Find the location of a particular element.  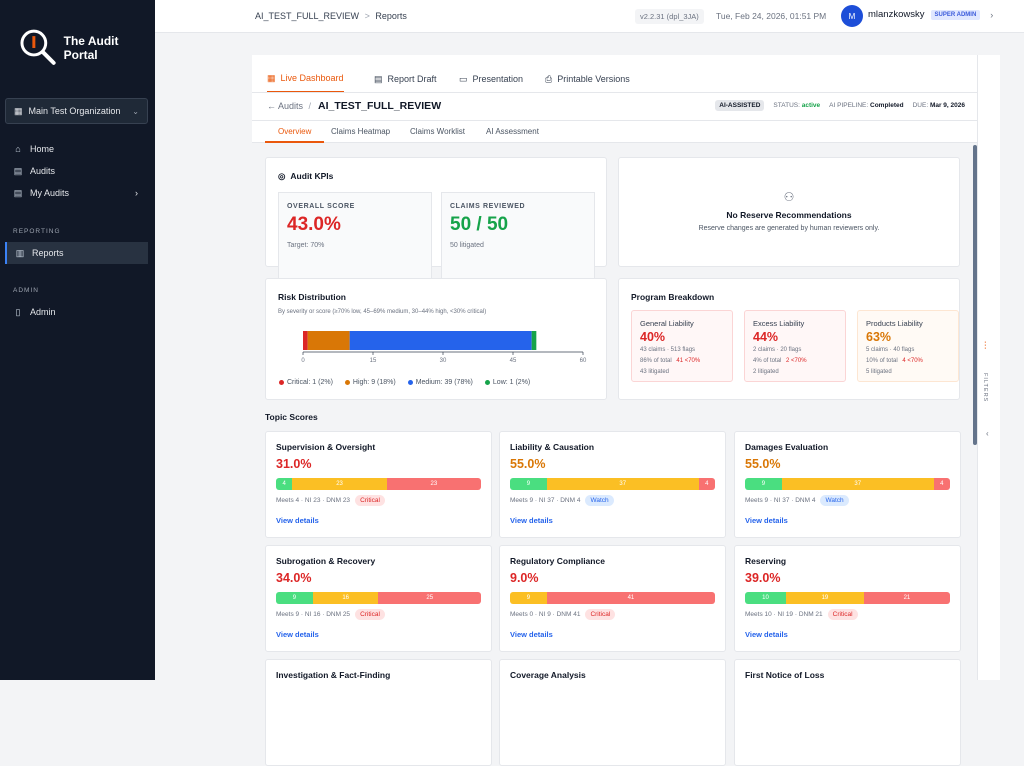

status-value: active is located at coordinates (811, 105).